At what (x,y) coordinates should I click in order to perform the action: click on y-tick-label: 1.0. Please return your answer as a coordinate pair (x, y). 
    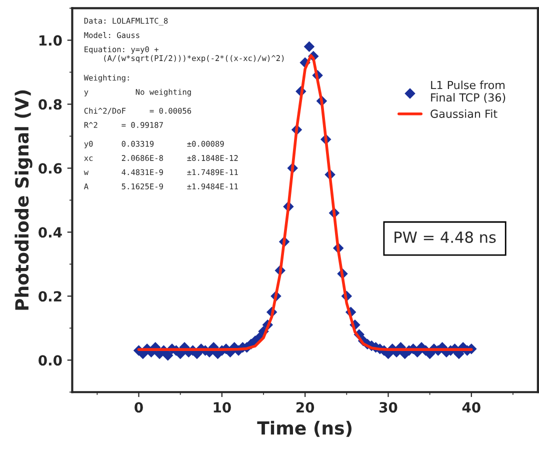
    Looking at the image, I should click on (50, 40).